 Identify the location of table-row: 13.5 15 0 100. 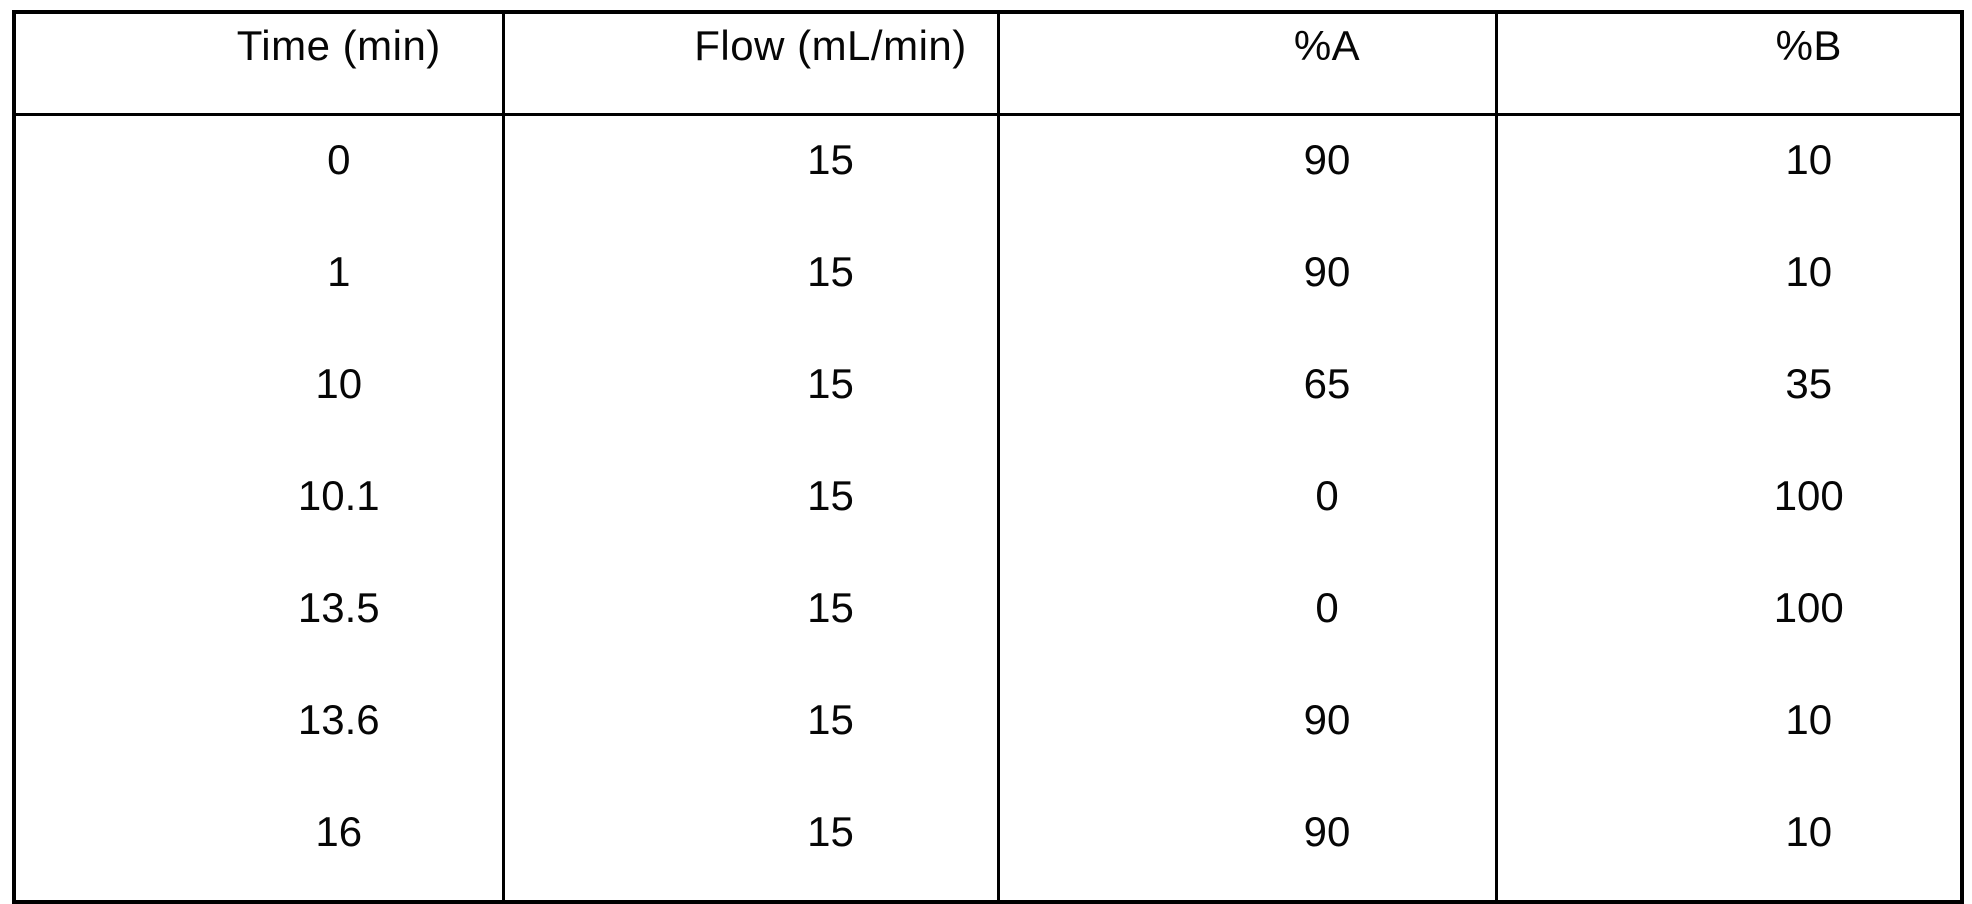
(988, 620).